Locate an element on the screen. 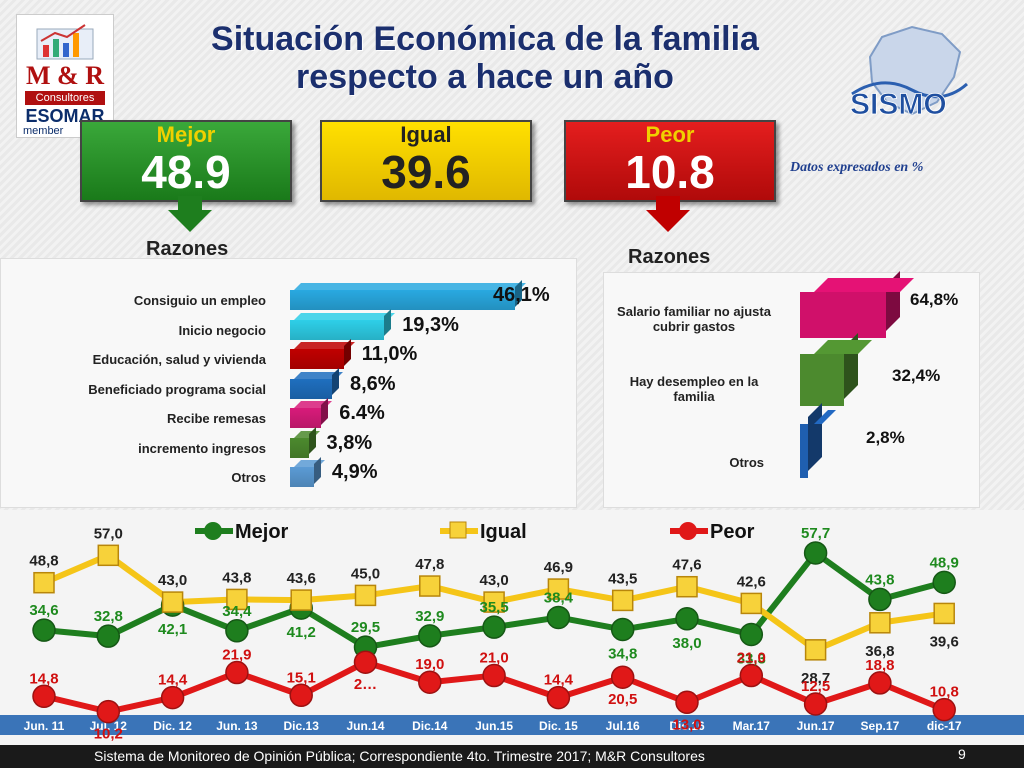 The height and width of the screenshot is (768, 1024). data-label-igual: 43,8 is located at coordinates (236, 577).